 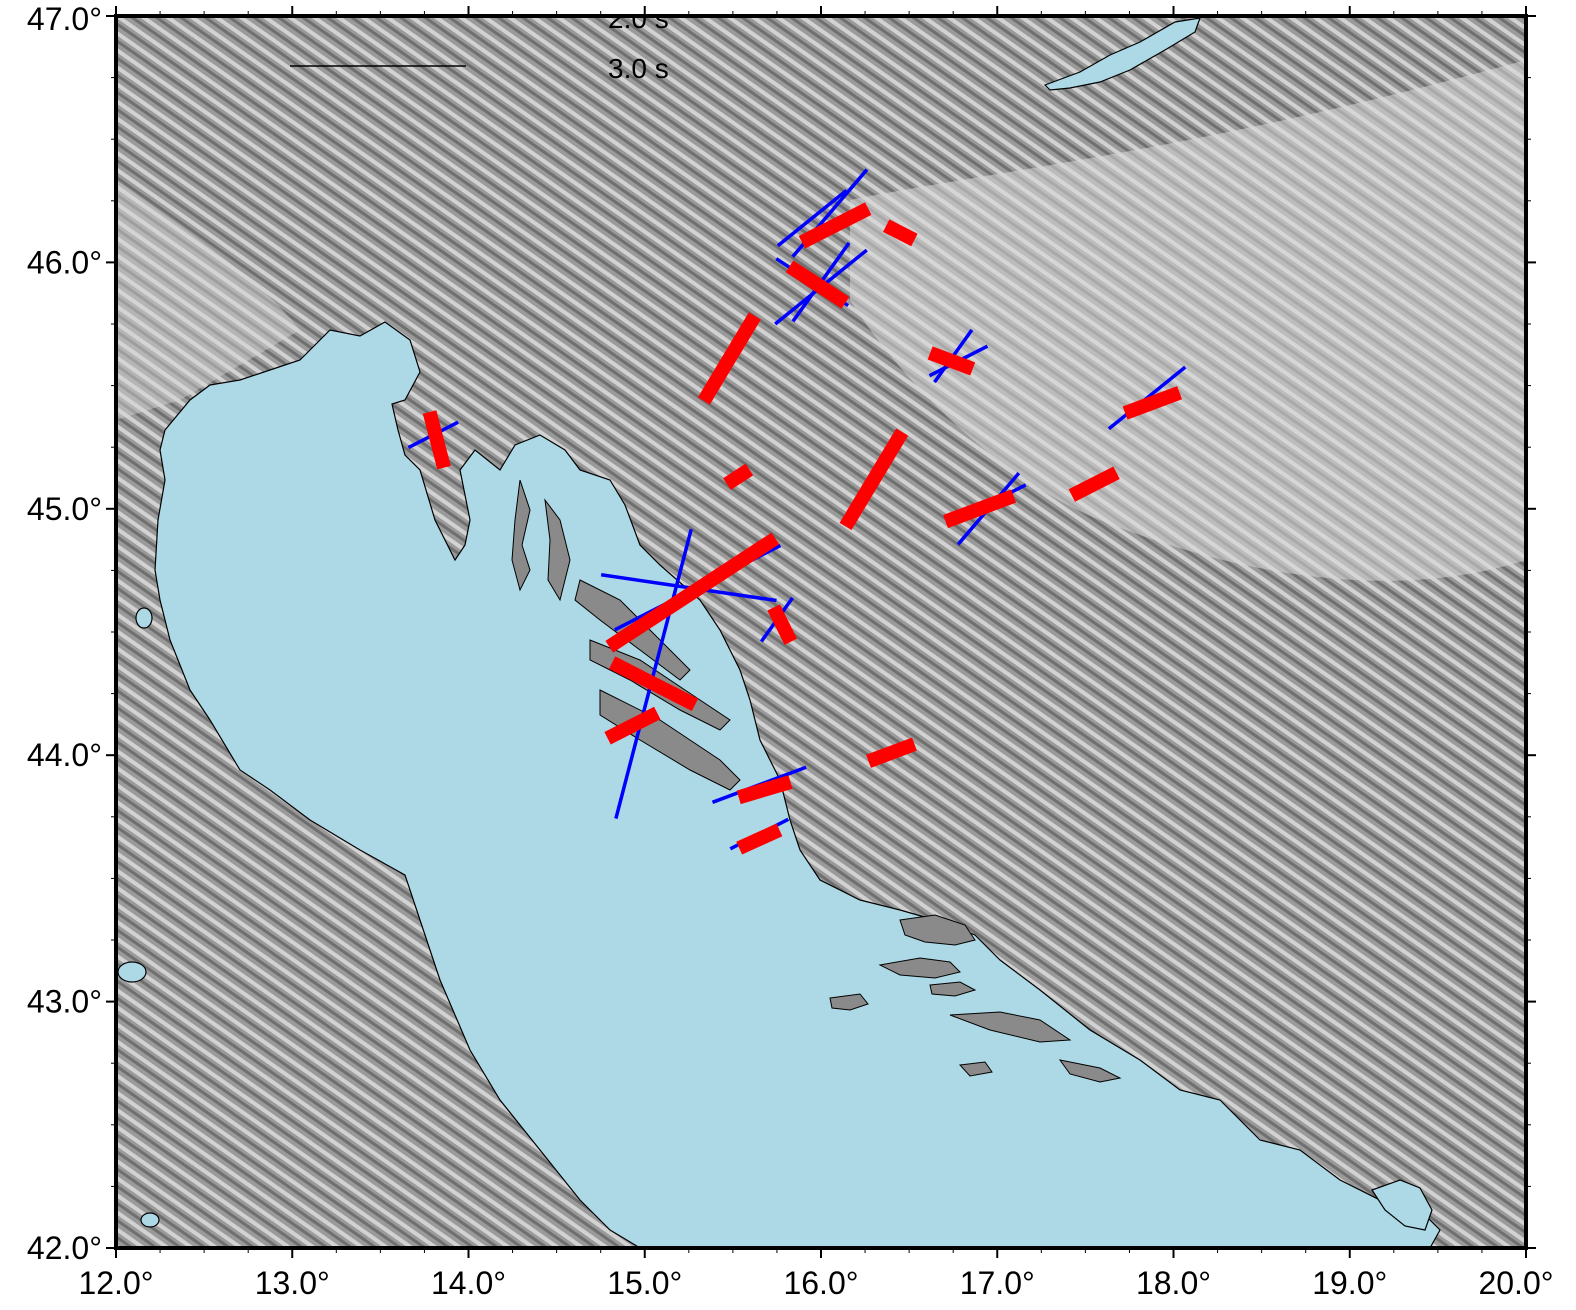 I want to click on top-margin-mask, so click(x=788, y=7).